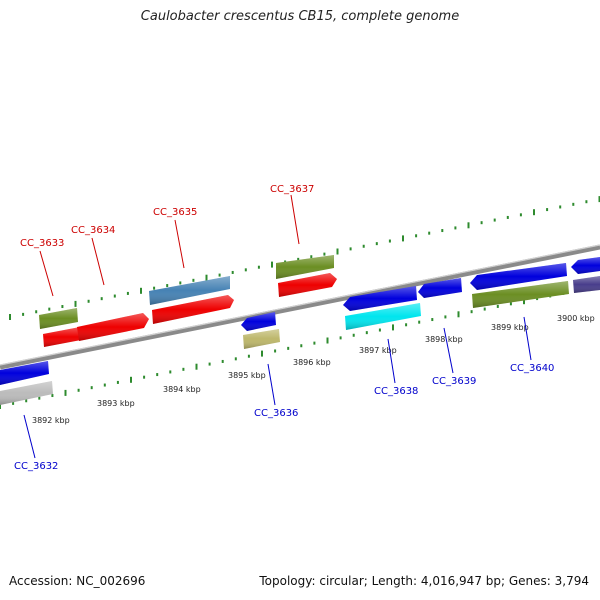 The height and width of the screenshot is (600, 600). Describe the element at coordinates (36, 466) in the screenshot. I see `gene-label-CC_3632: CC_3632` at that location.